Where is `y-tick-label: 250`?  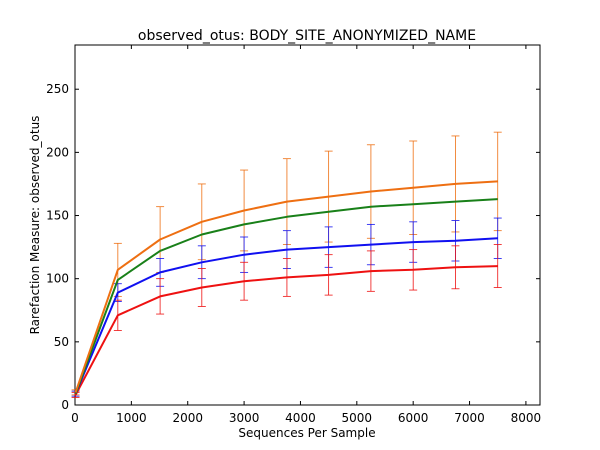 y-tick-label: 250 is located at coordinates (57, 89).